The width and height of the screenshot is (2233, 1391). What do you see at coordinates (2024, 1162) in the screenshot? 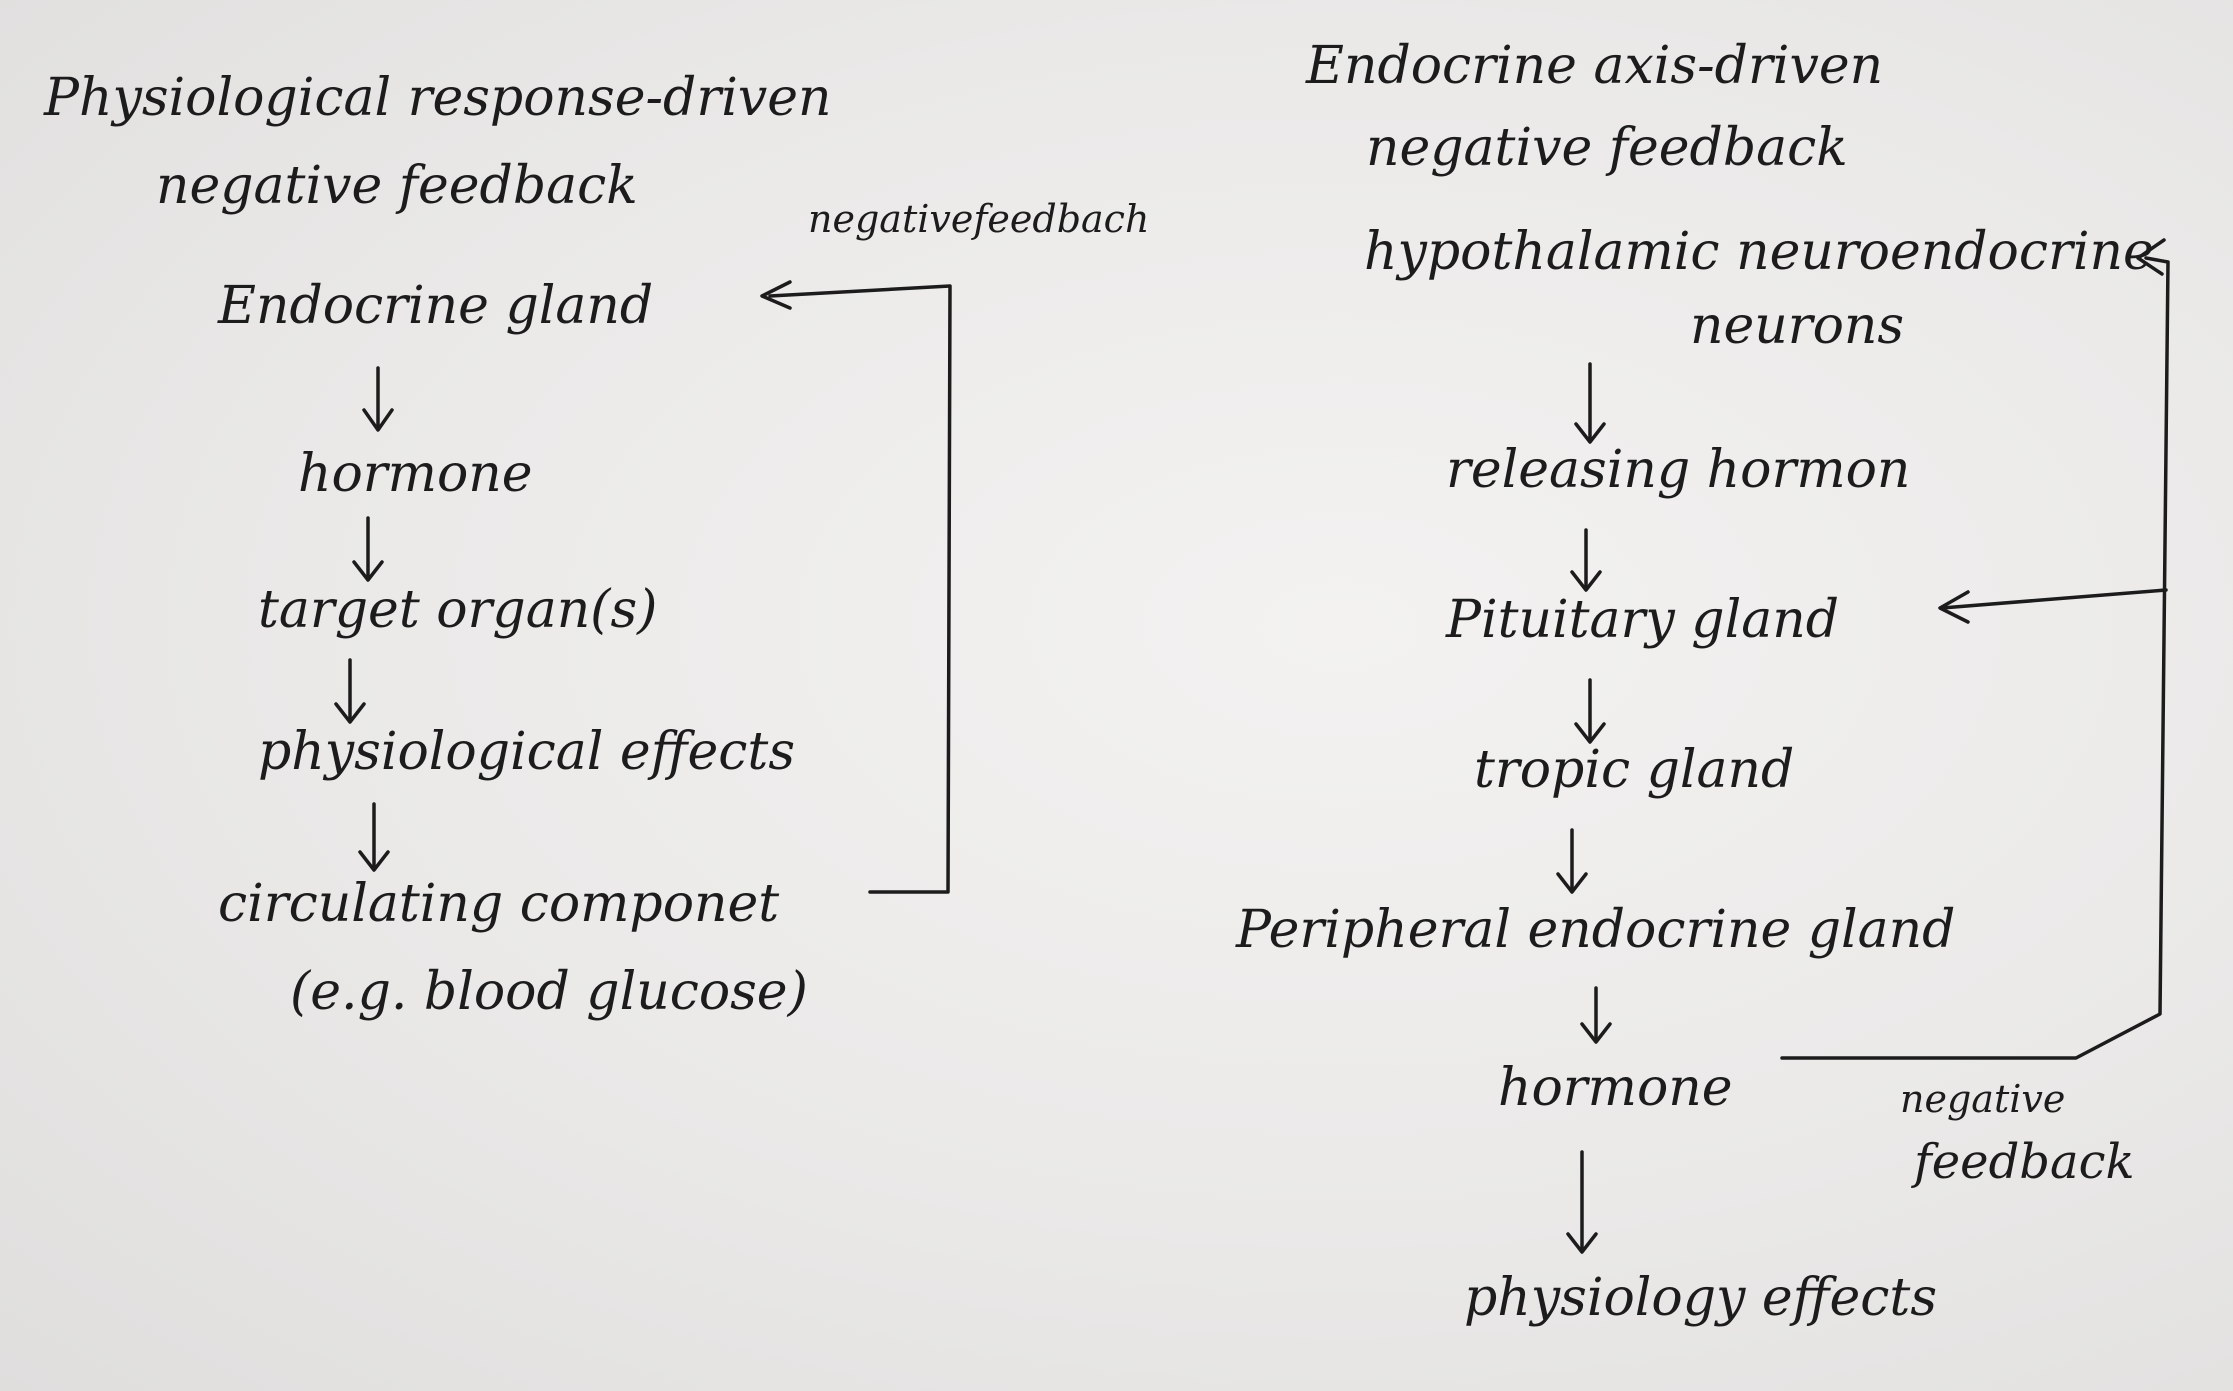
I see `right-feedback-label-line2: feedback` at bounding box center [2024, 1162].